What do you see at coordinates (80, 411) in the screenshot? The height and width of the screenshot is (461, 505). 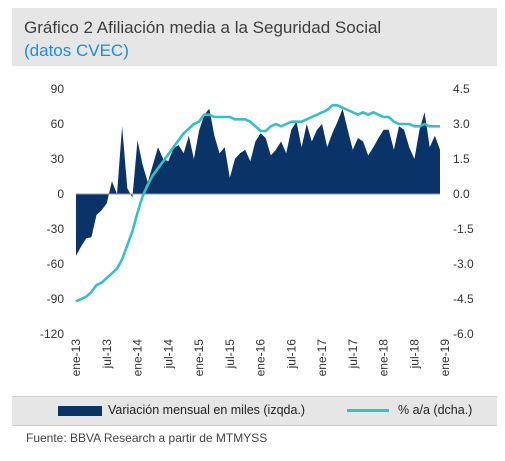 I see `legend-area-swatch` at bounding box center [80, 411].